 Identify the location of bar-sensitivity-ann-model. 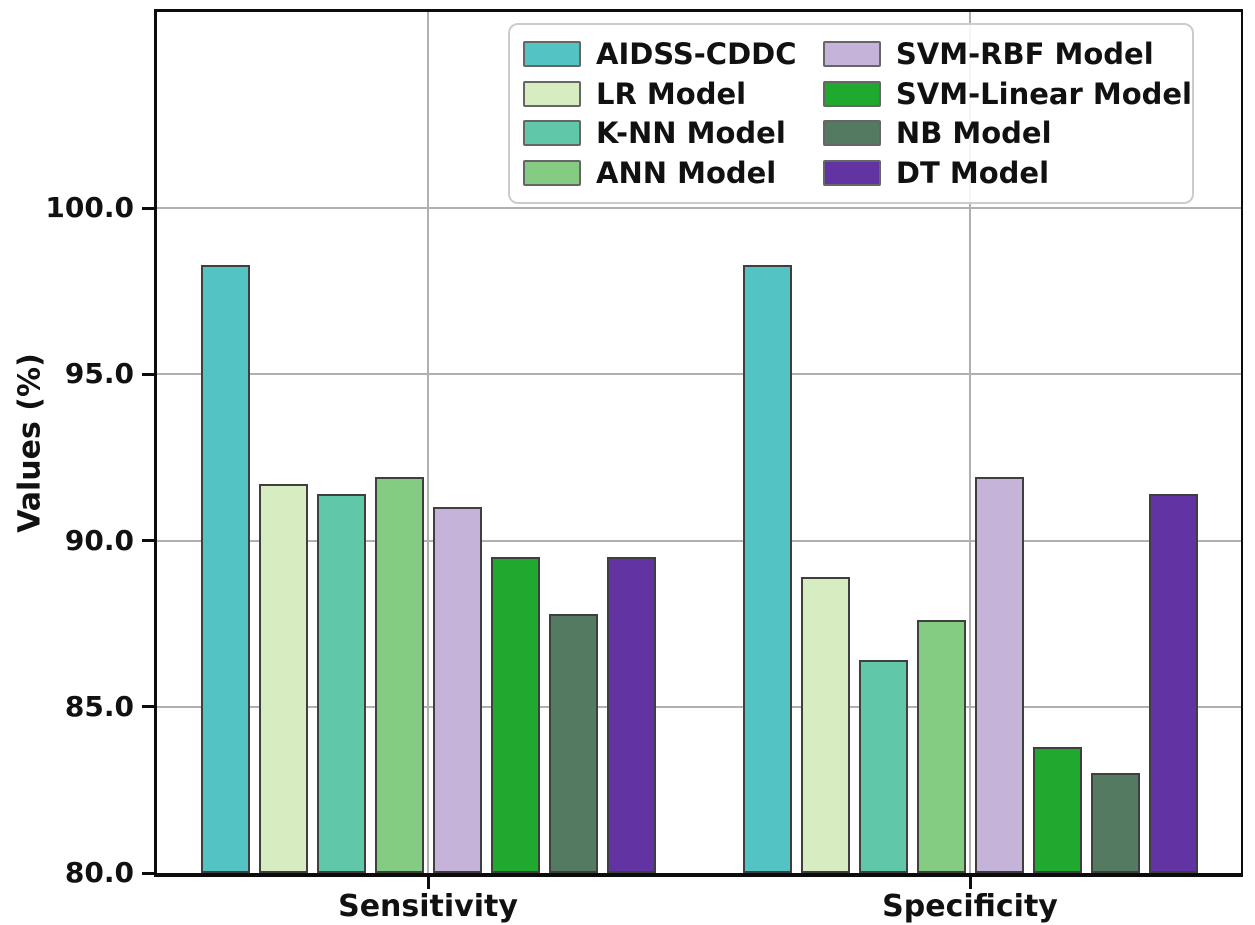
(399, 675).